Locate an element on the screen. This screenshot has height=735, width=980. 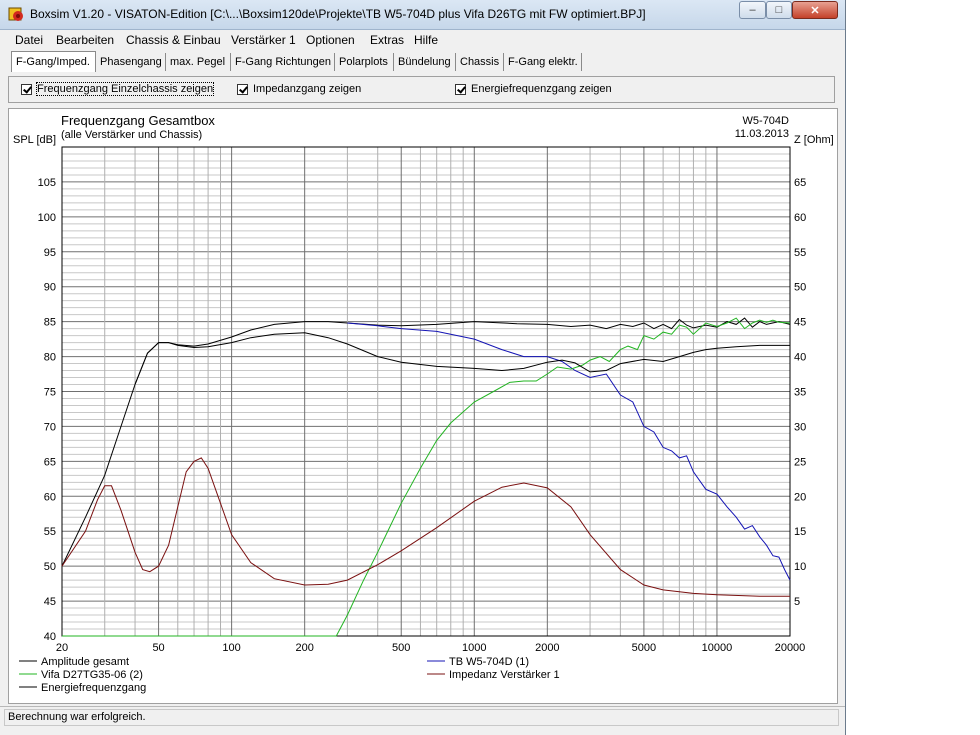
y2-tick-label: 50 is located at coordinates (800, 288).